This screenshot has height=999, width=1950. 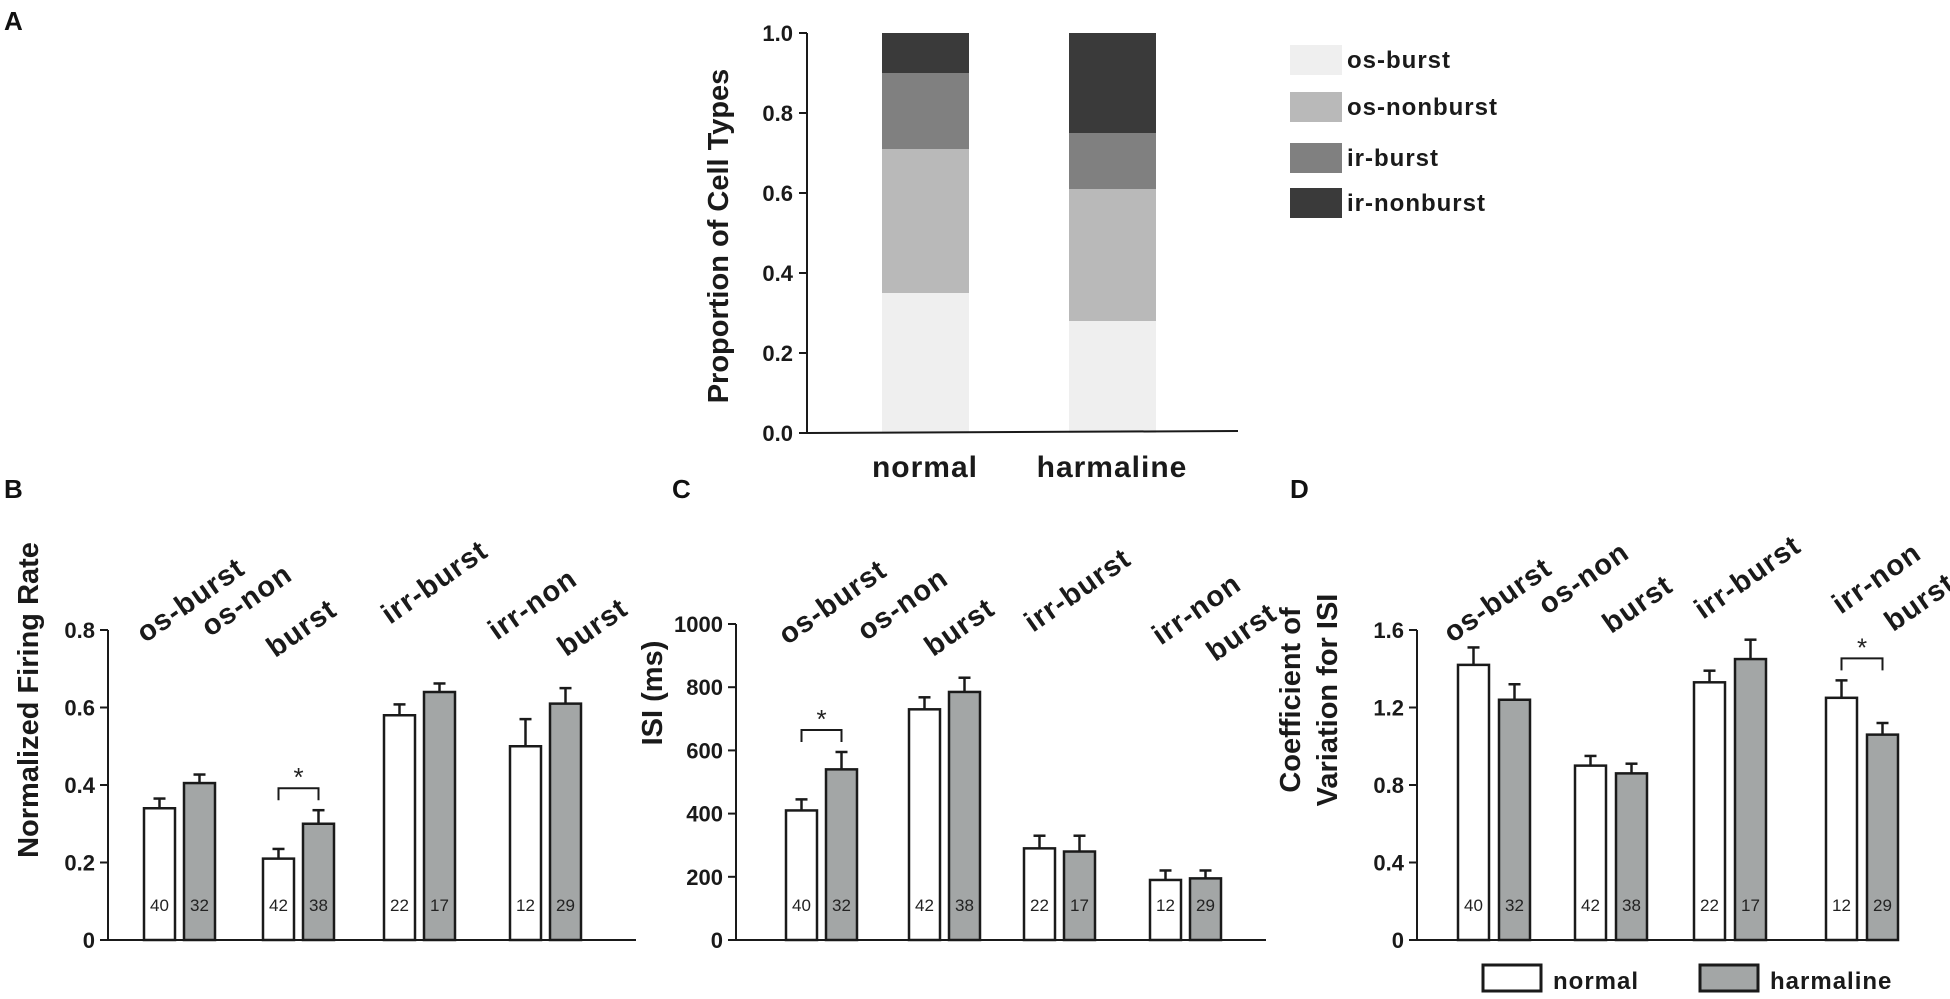 I want to click on stack-segment-os_burst-normal, so click(x=925, y=363).